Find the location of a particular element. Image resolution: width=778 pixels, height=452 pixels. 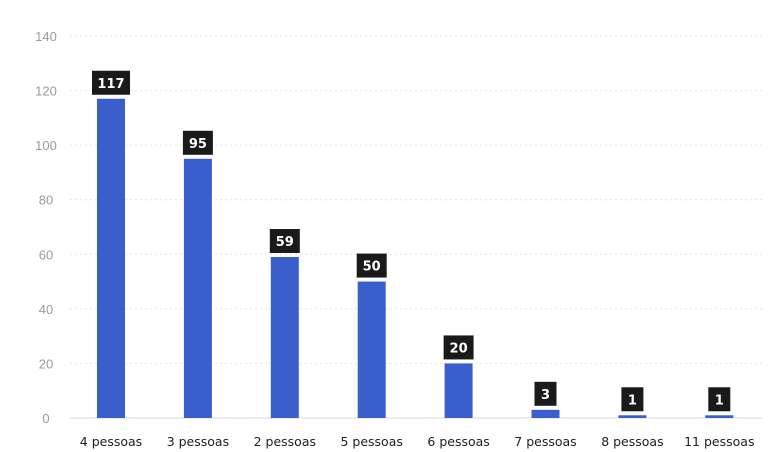

data-label: 95 is located at coordinates (198, 144).